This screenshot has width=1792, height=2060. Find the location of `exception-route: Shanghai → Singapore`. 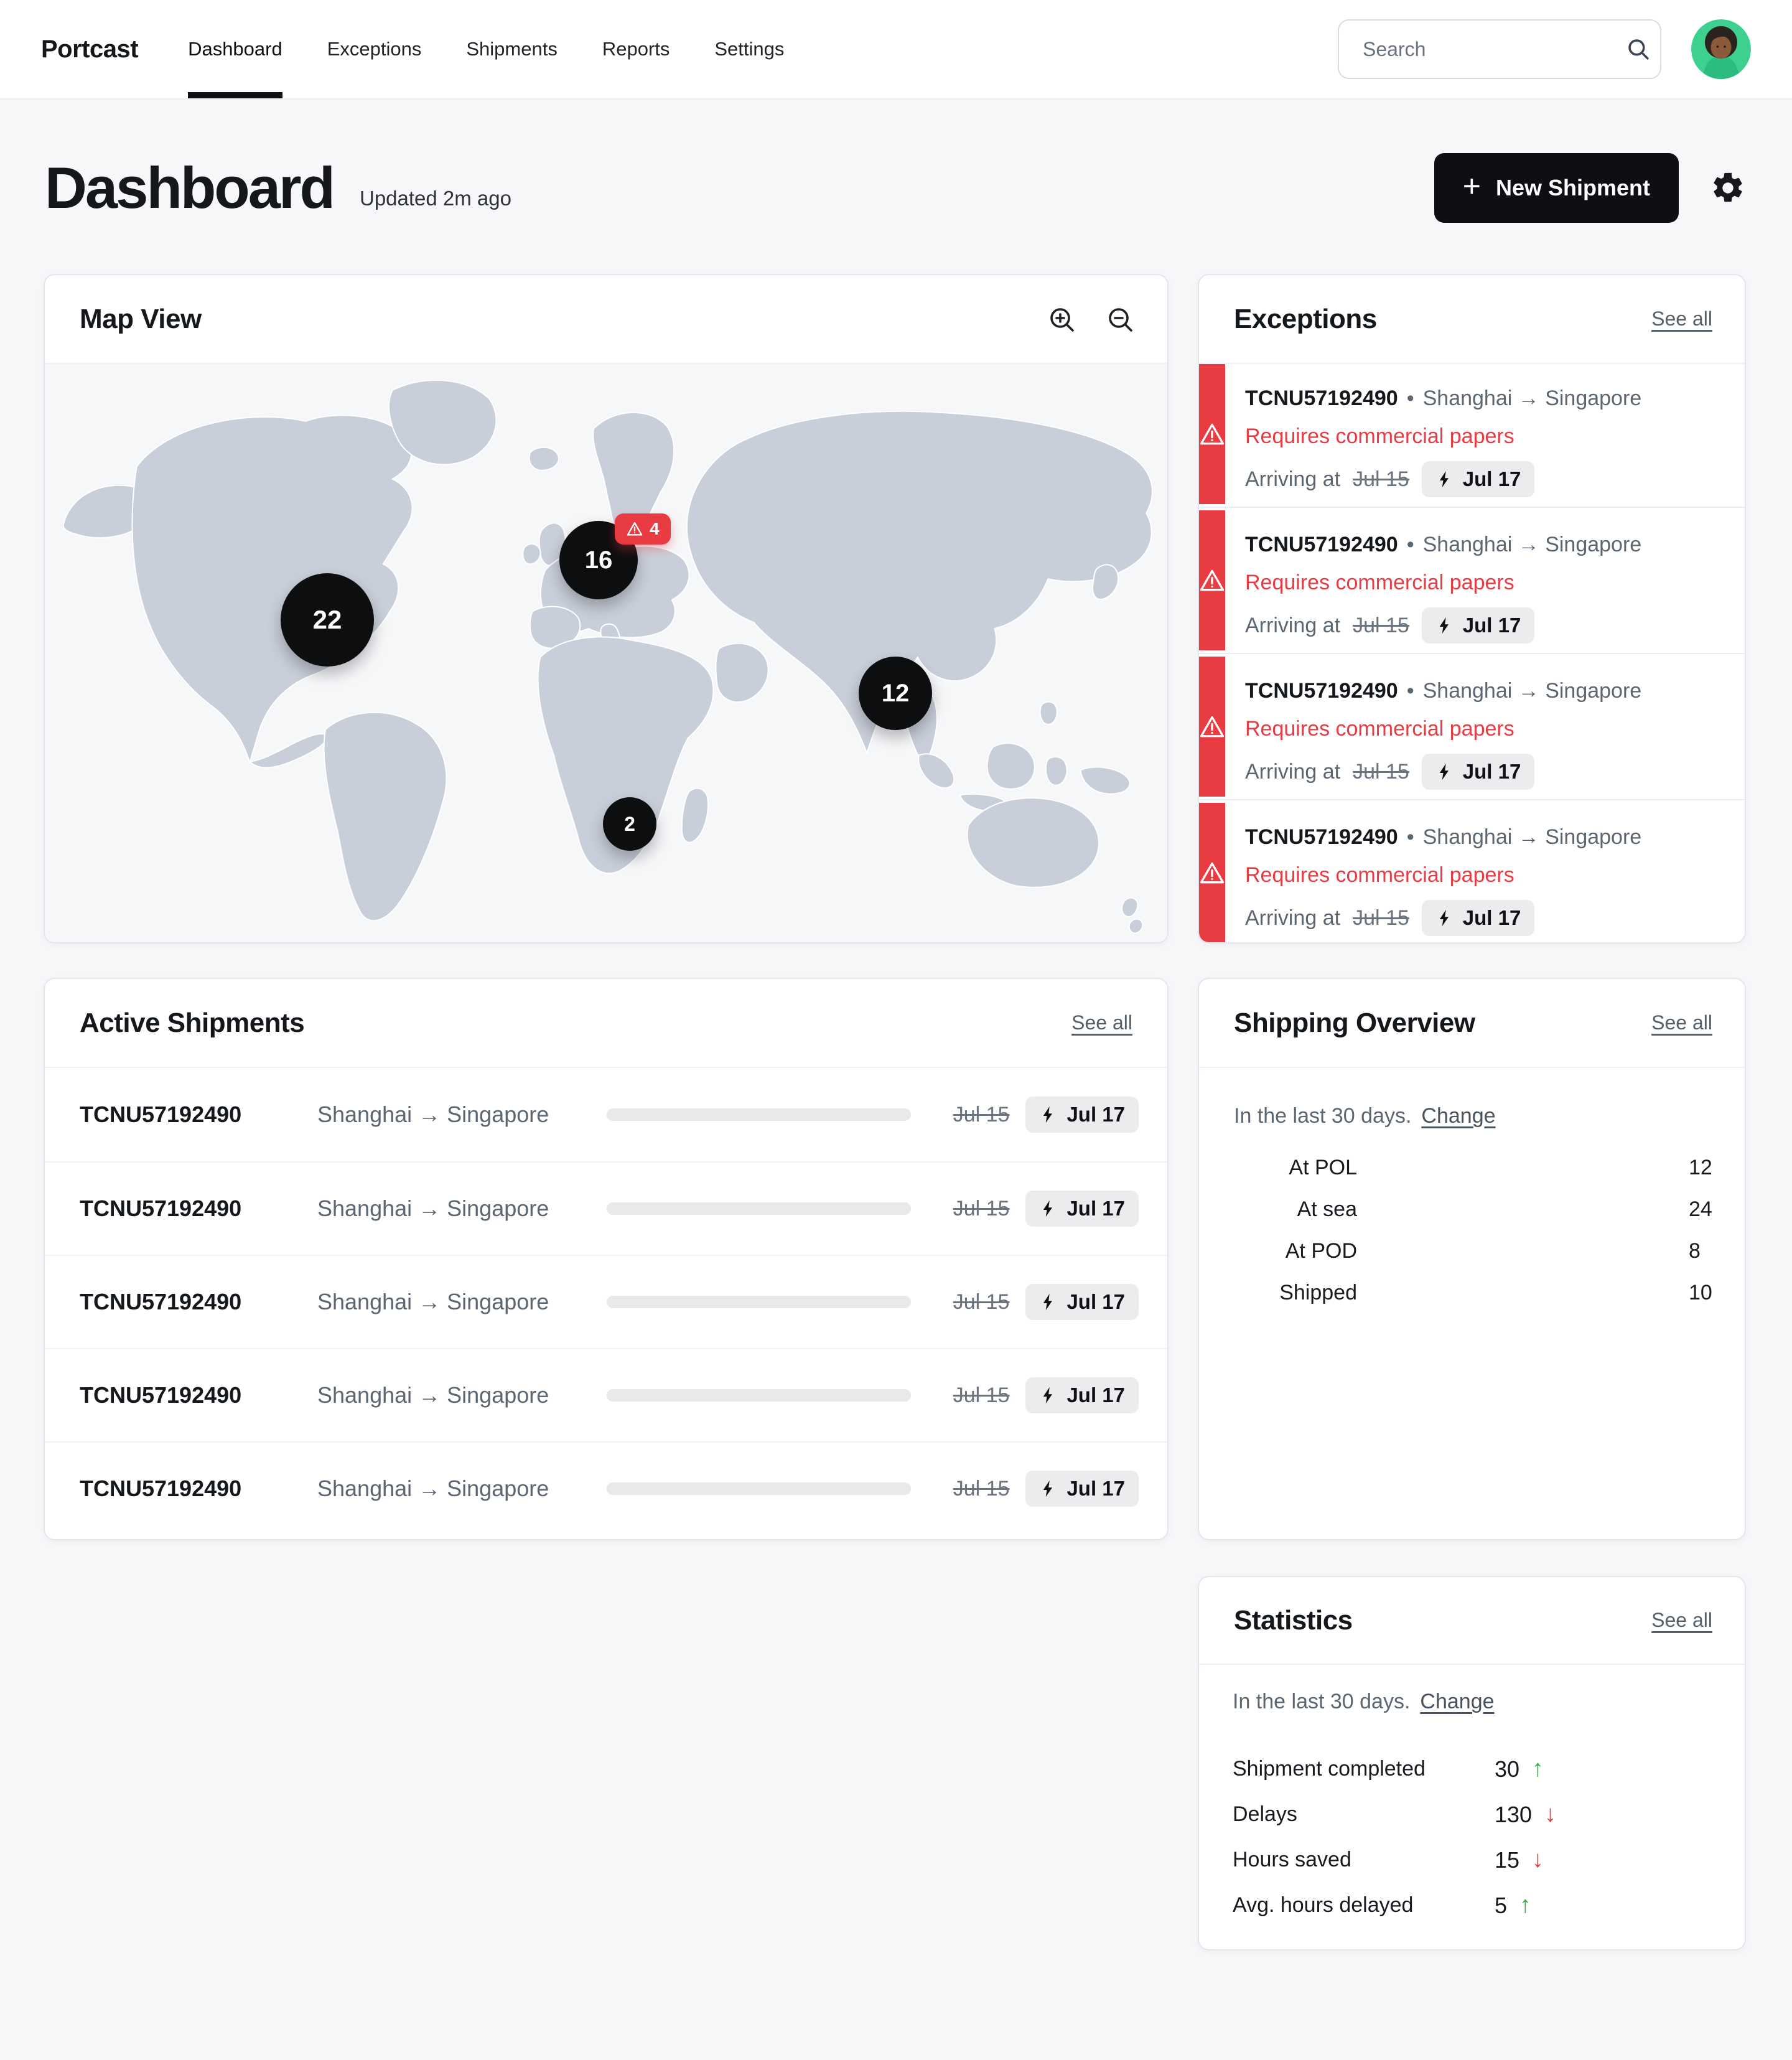

exception-route: Shanghai → Singapore is located at coordinates (1532, 691).